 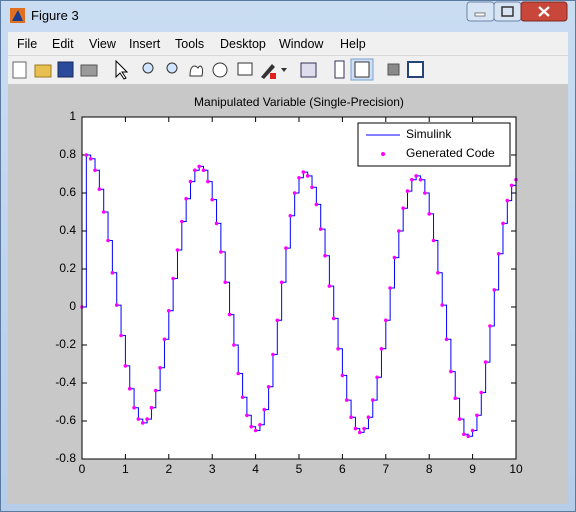 I want to click on x-tick-label: 7, so click(x=385, y=469).